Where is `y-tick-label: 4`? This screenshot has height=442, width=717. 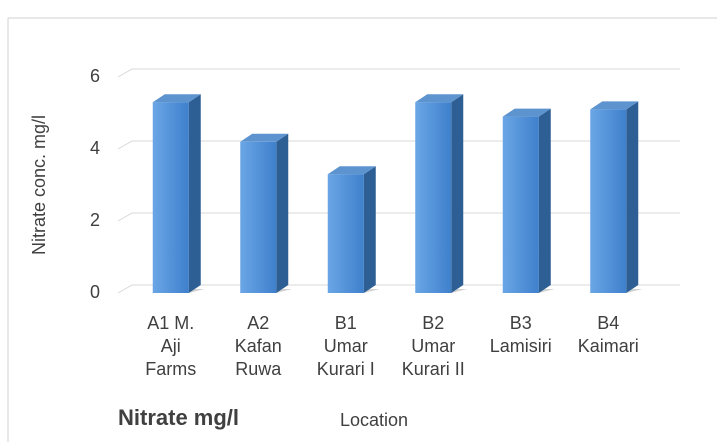
y-tick-label: 4 is located at coordinates (95, 148).